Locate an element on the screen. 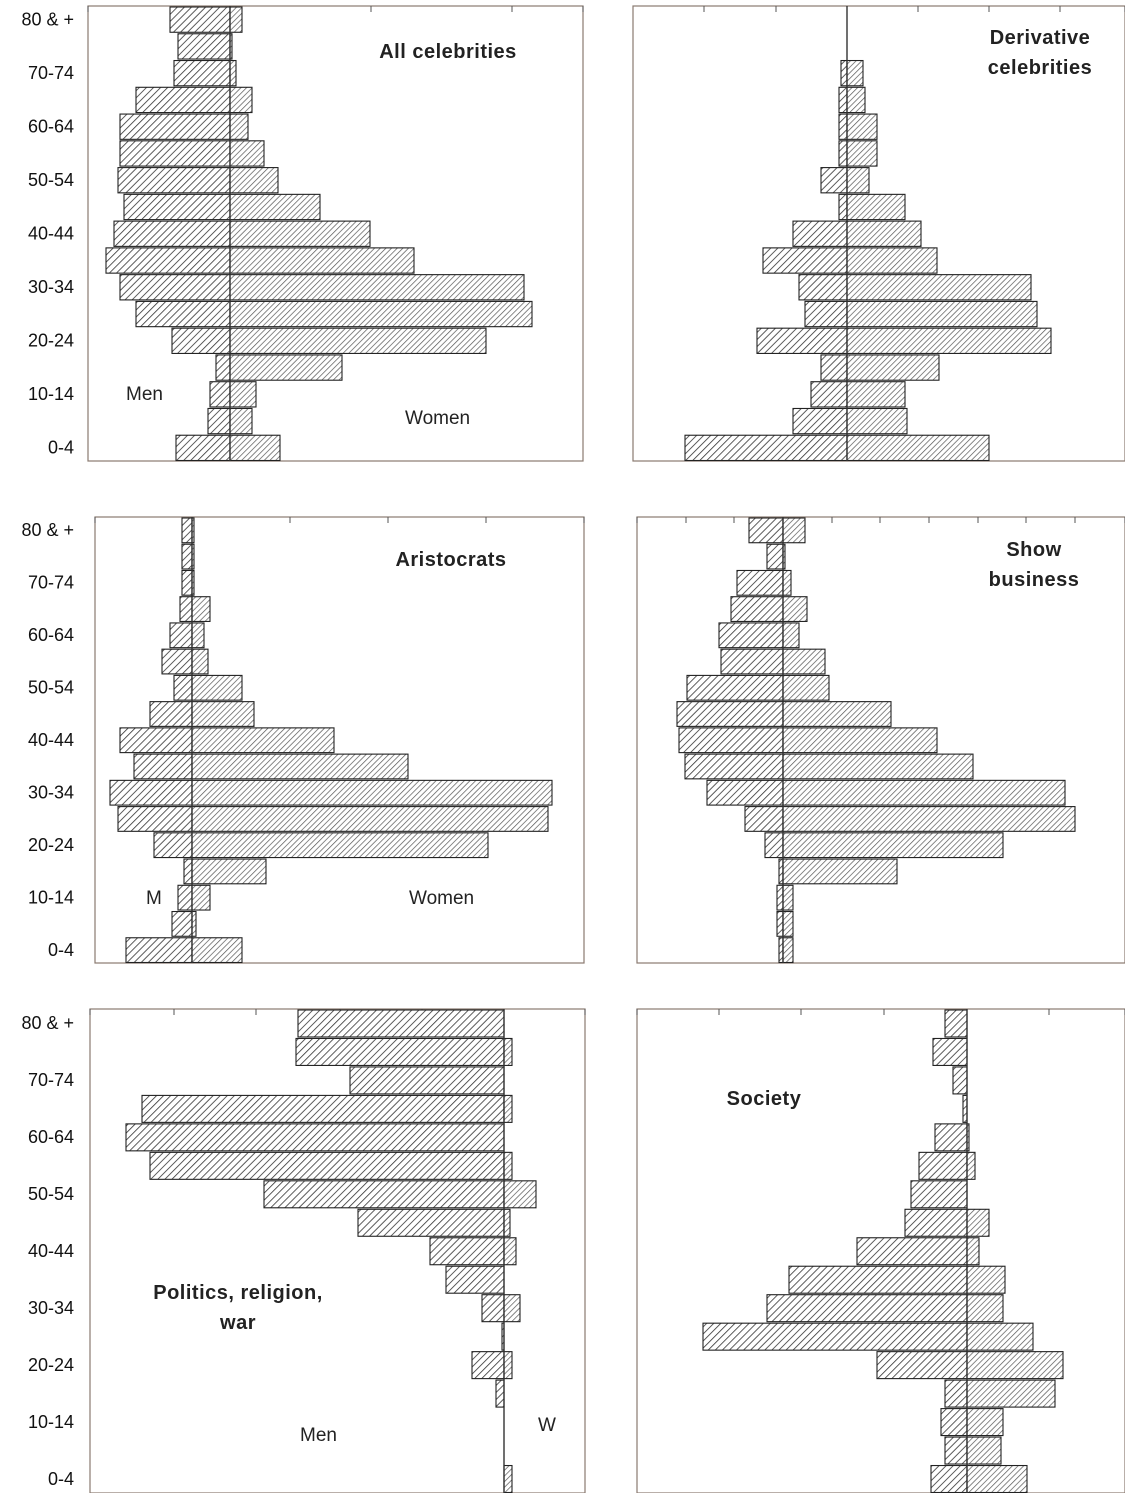 The height and width of the screenshot is (1493, 1125). label-men: Men is located at coordinates (144, 394).